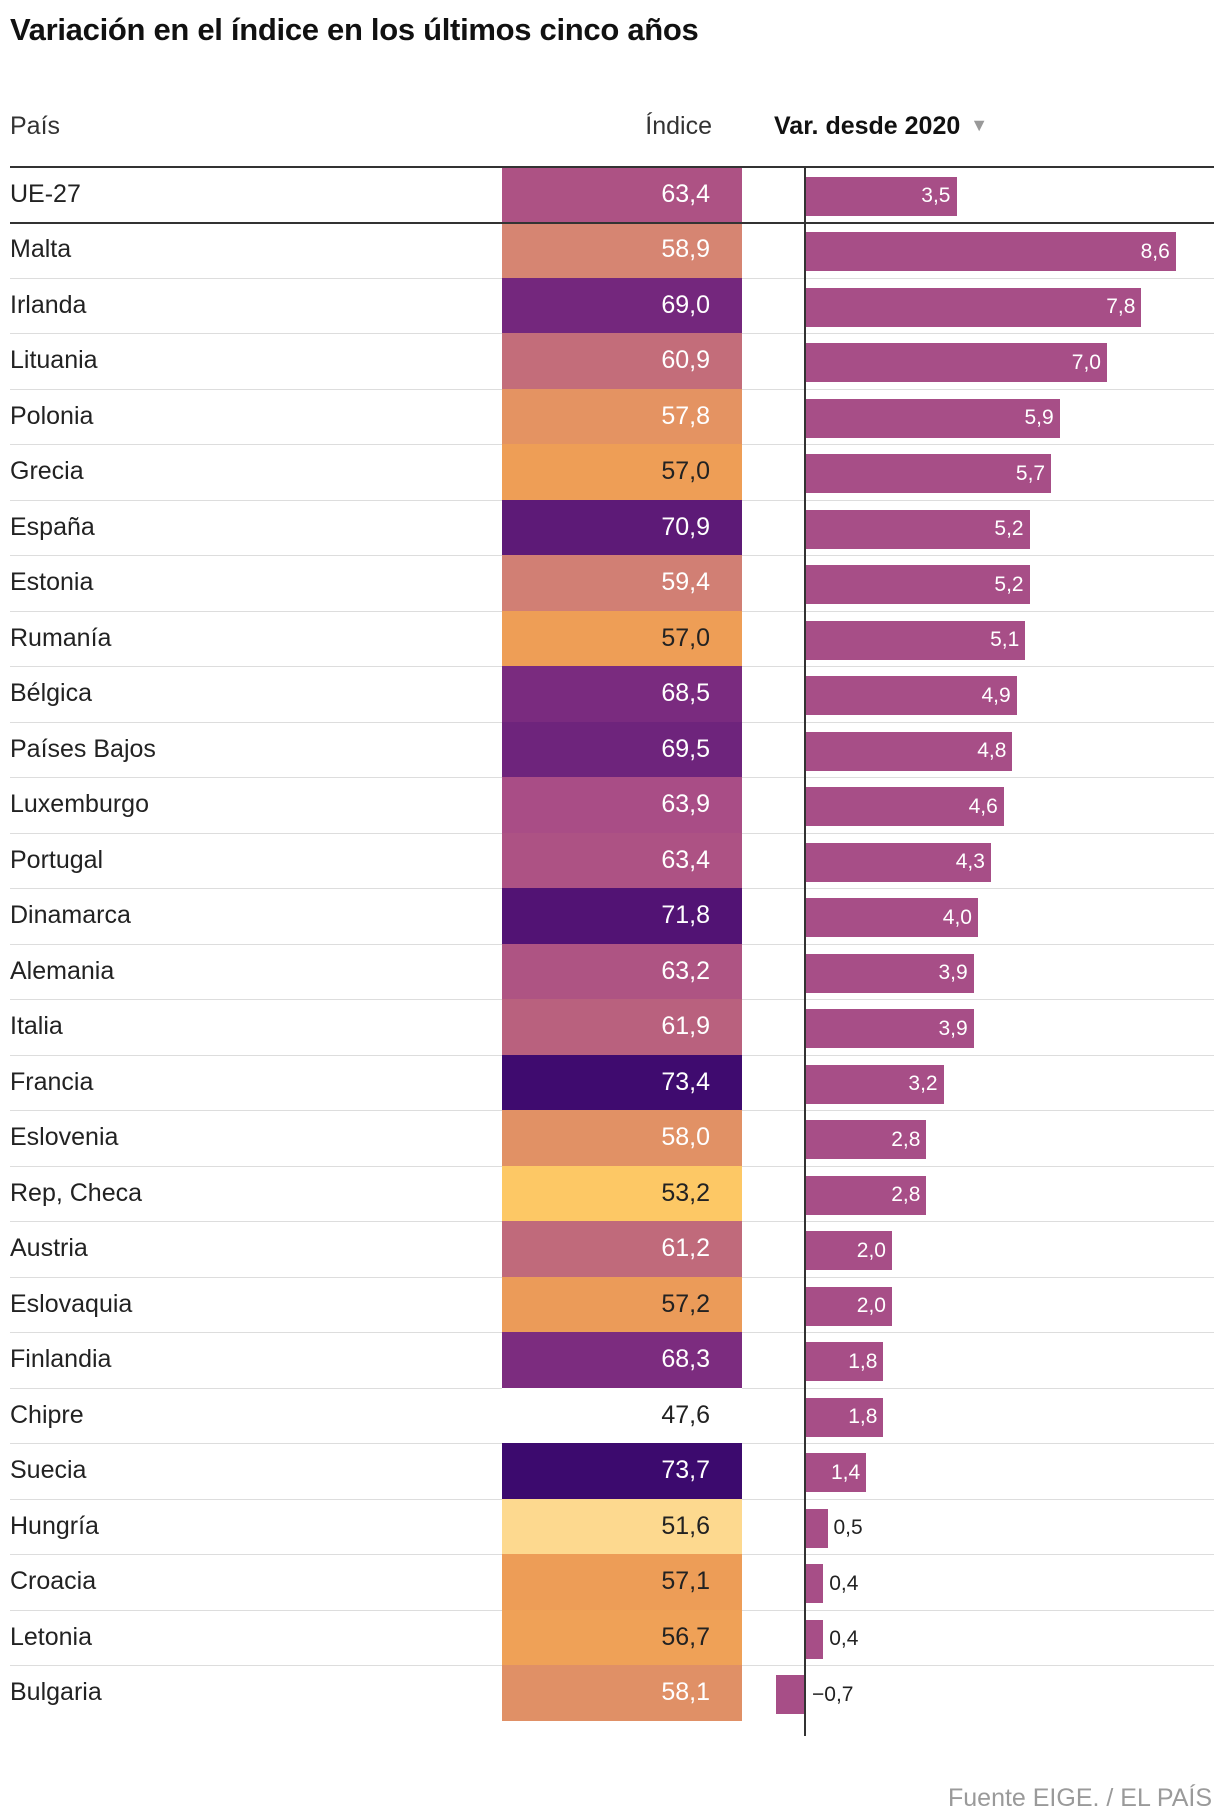 This screenshot has height=1820, width=1220. Describe the element at coordinates (1155, 251) in the screenshot. I see `variation-label: 8,6` at that location.